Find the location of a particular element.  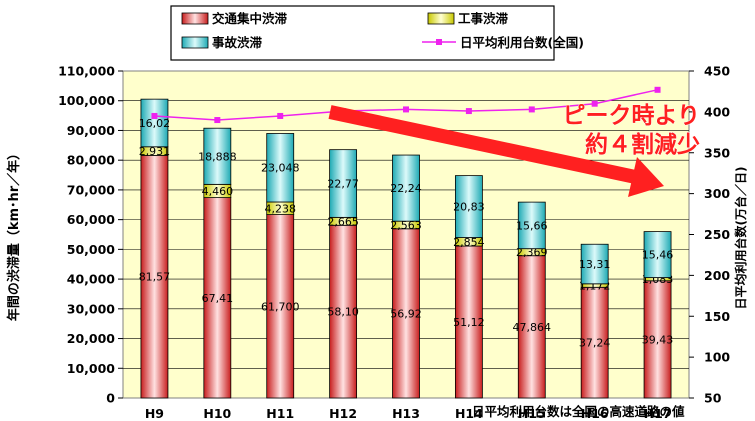

label-congestion: 61,700 is located at coordinates (280, 306).